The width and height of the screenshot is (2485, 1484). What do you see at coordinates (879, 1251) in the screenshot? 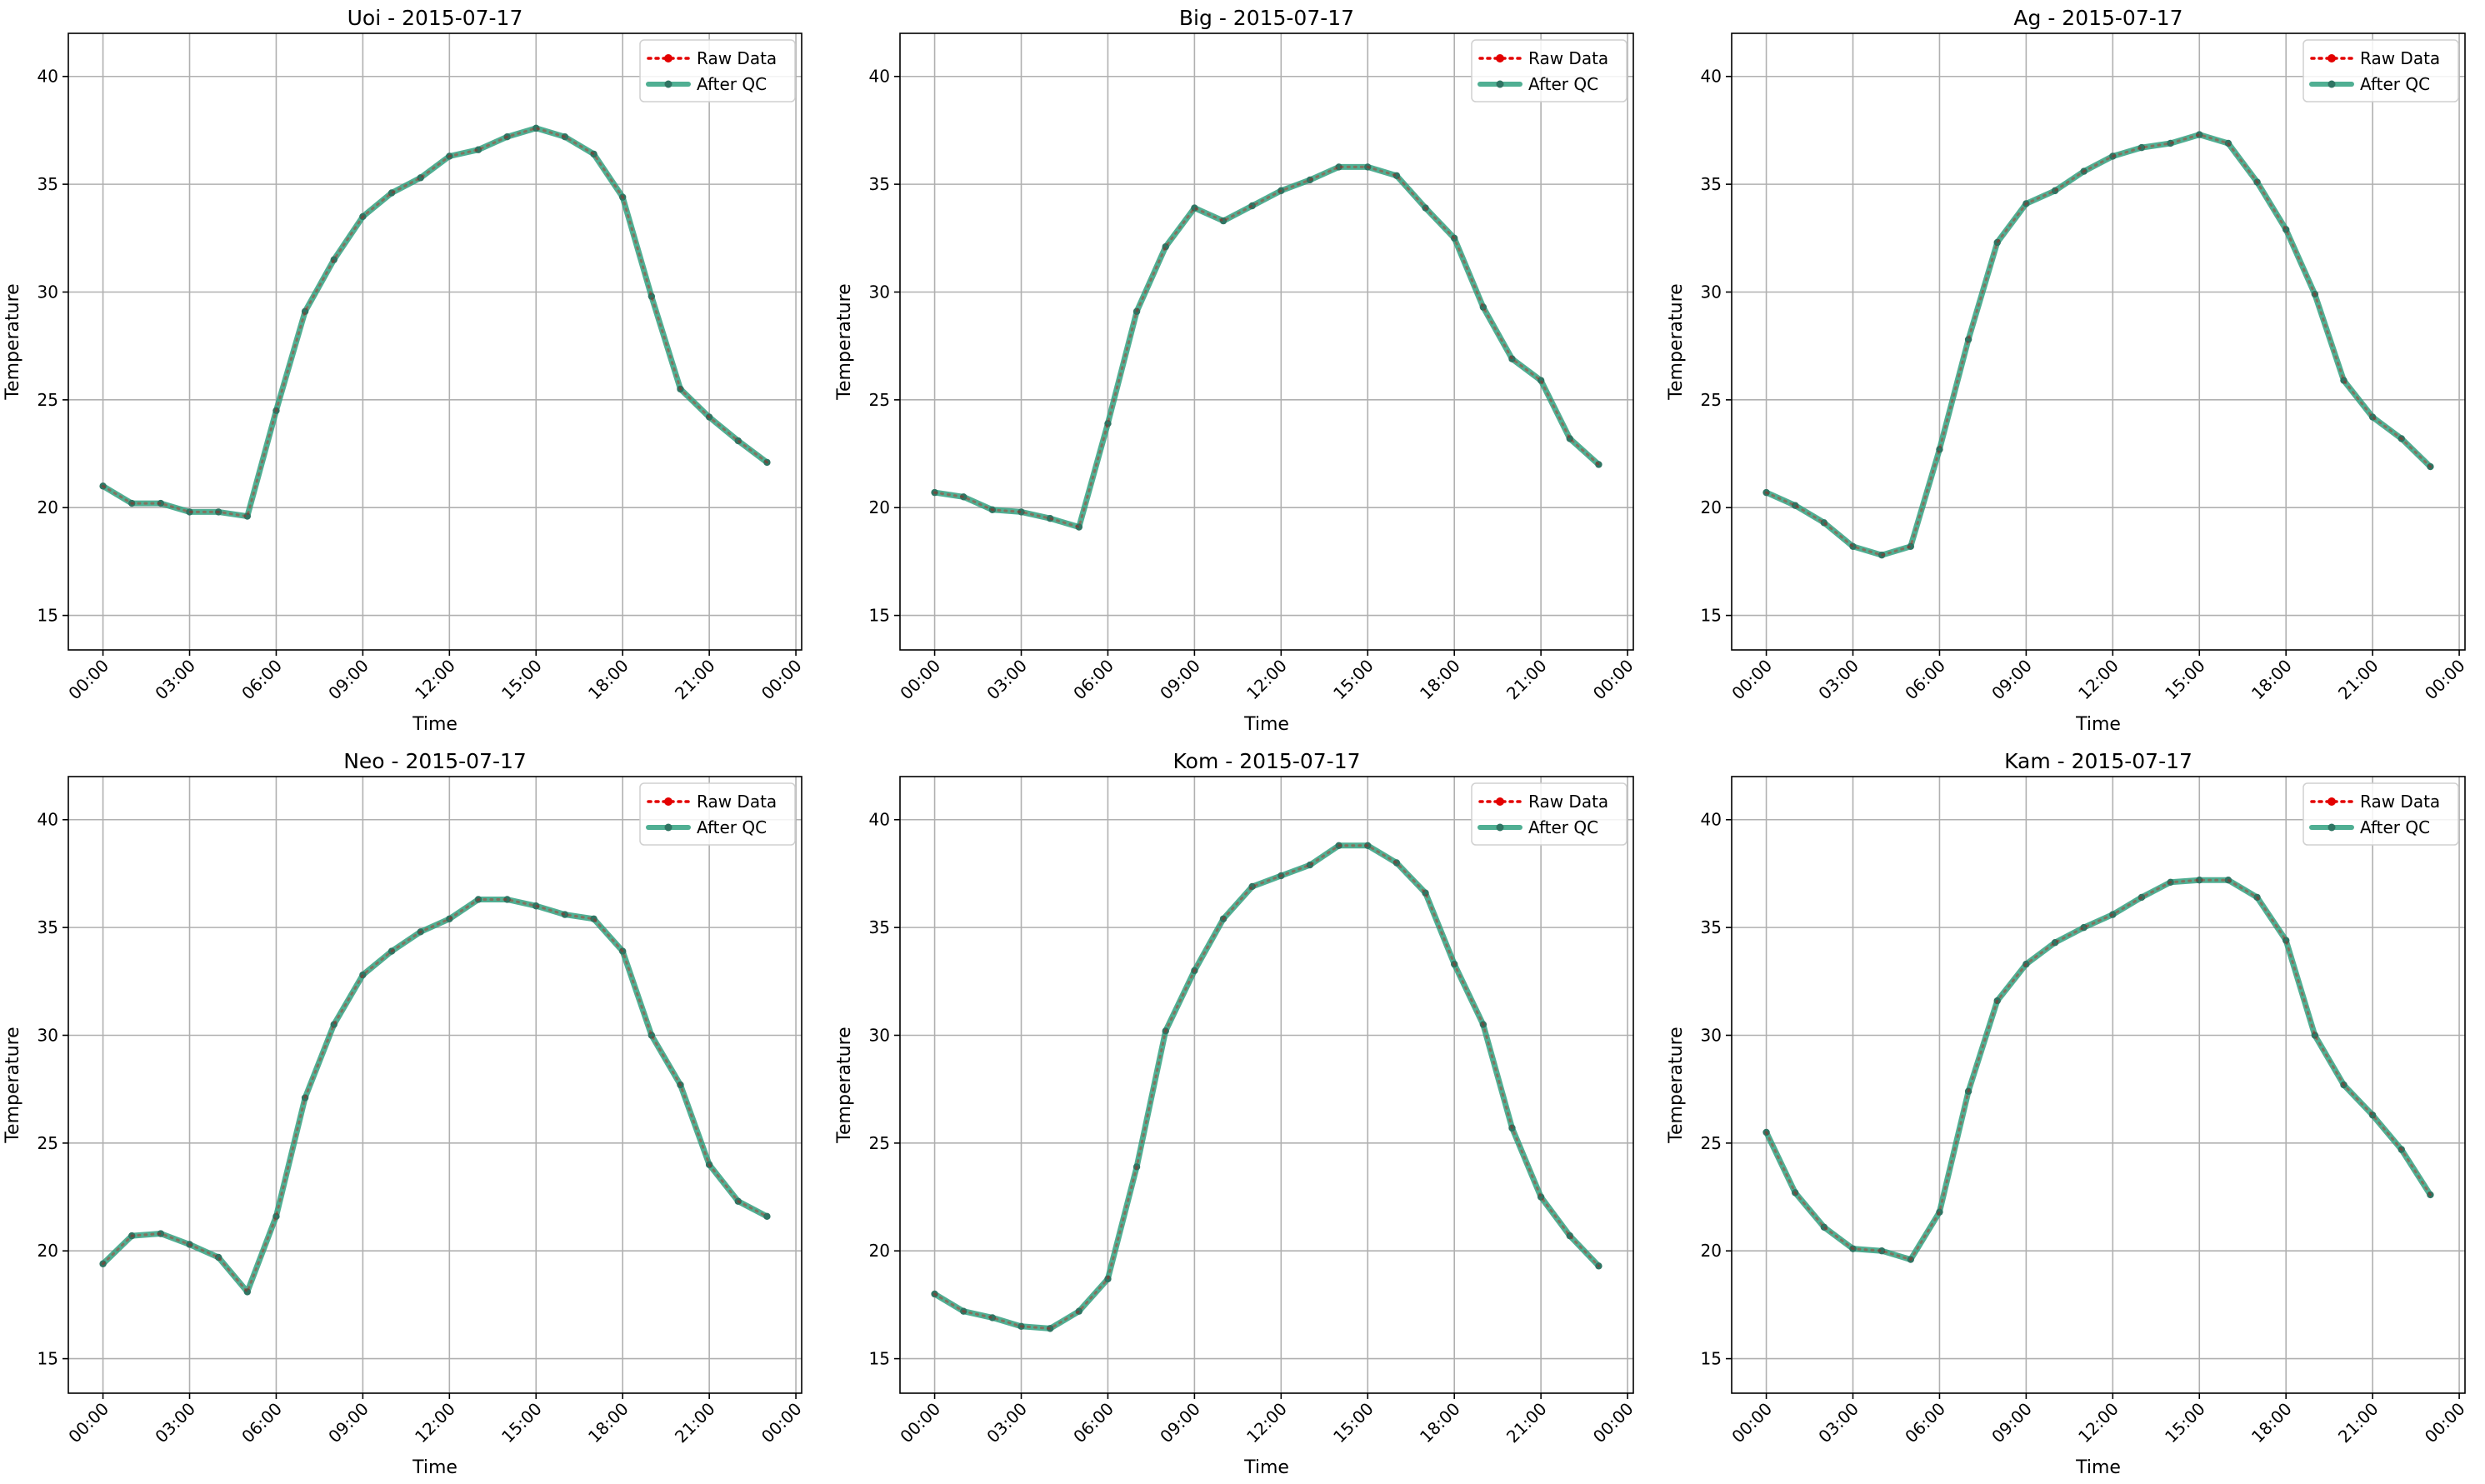
I see `y-tick-label: 20` at bounding box center [879, 1251].